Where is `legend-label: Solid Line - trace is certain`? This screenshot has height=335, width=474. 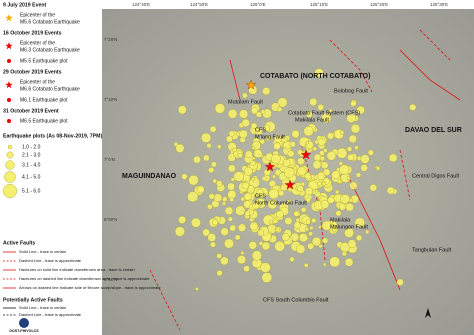
legend-label: Solid Line - trace is certain is located at coordinates (42, 251).